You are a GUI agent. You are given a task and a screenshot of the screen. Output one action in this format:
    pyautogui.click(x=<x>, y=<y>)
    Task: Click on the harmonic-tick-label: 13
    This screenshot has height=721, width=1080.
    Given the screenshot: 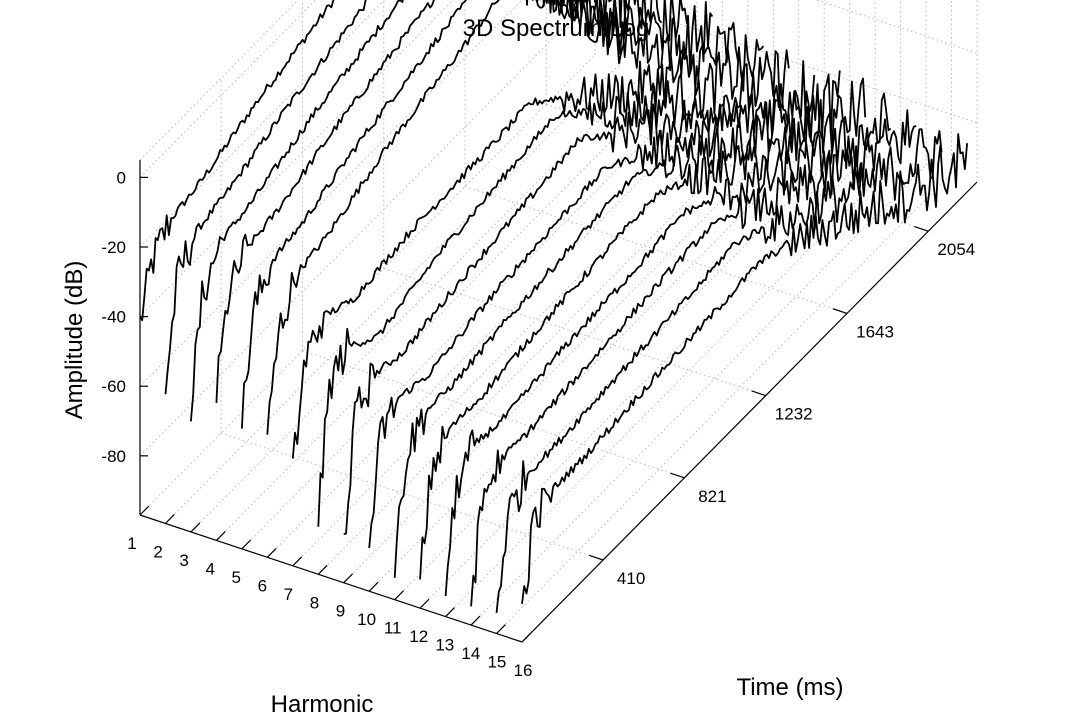 What is the action you would take?
    pyautogui.click(x=444, y=645)
    